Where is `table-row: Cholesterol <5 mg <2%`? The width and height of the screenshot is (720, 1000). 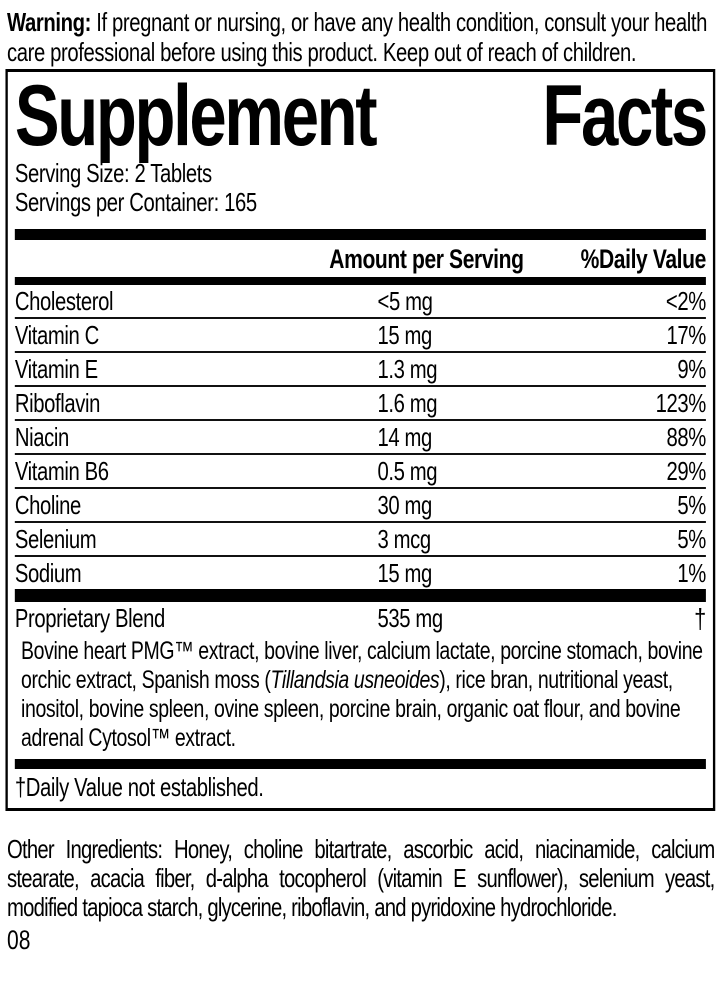 table-row: Cholesterol <5 mg <2% is located at coordinates (360, 302).